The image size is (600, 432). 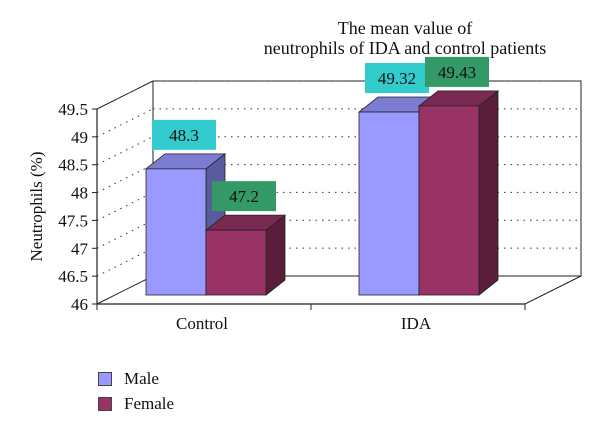 What do you see at coordinates (79, 304) in the screenshot?
I see `y-tick-label: 46` at bounding box center [79, 304].